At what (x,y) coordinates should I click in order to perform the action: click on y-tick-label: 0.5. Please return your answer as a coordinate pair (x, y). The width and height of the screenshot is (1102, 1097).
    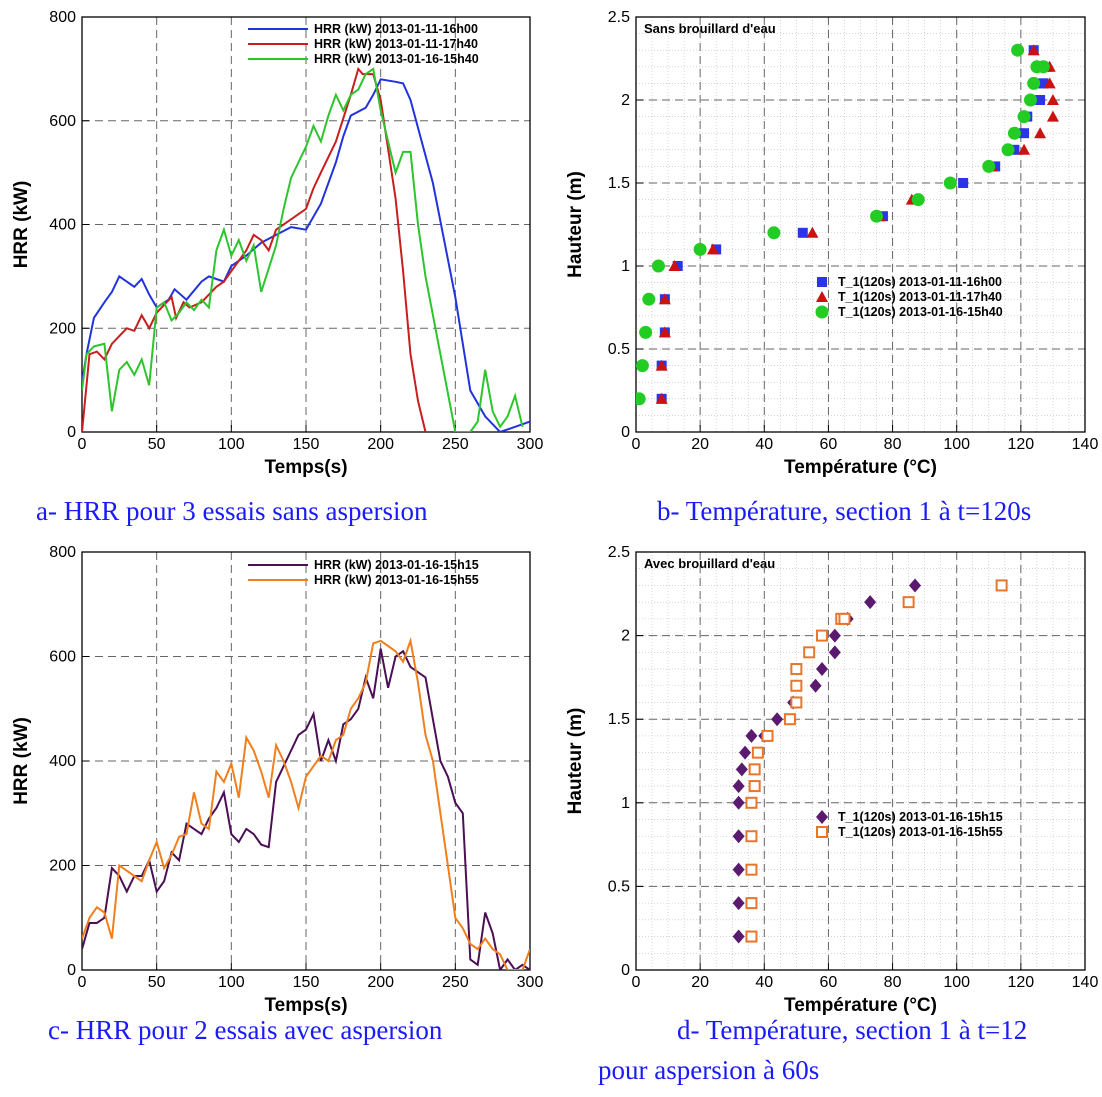
    Looking at the image, I should click on (619, 886).